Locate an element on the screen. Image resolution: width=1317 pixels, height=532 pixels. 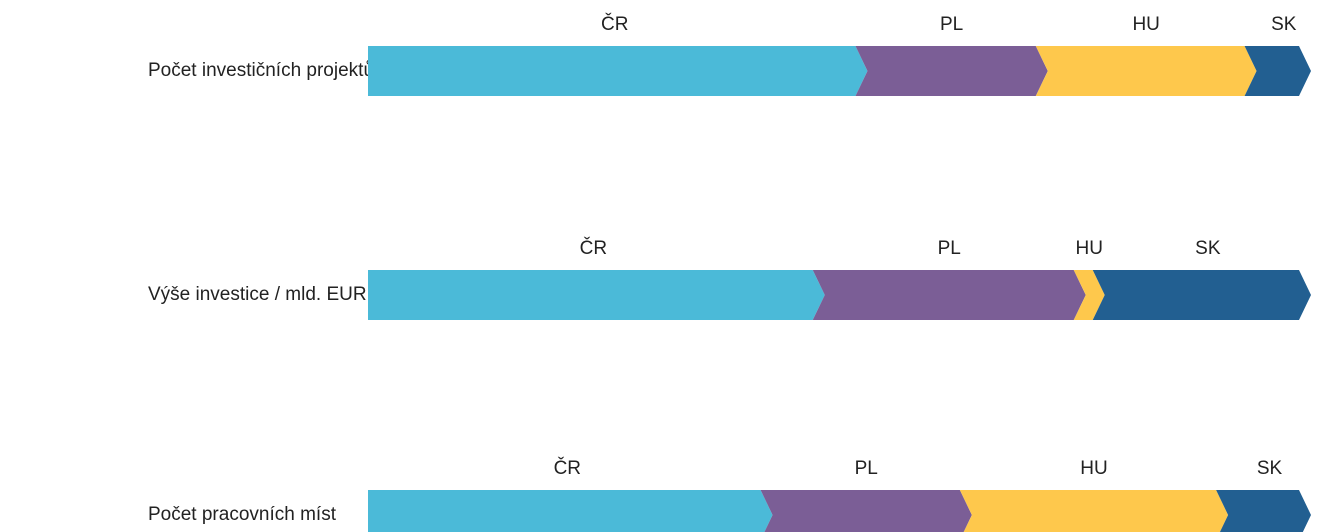
row-label: Počet pracovních míst is located at coordinates (242, 514).